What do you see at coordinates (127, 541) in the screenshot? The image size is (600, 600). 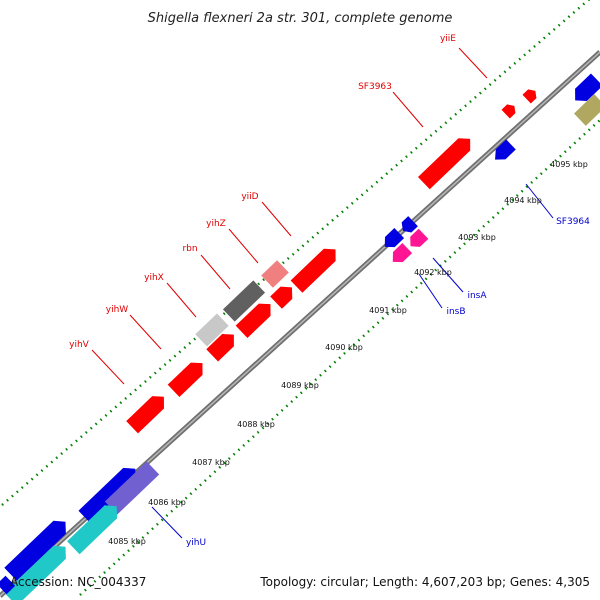 I see `tick-label-0: 4085 kbp` at bounding box center [127, 541].